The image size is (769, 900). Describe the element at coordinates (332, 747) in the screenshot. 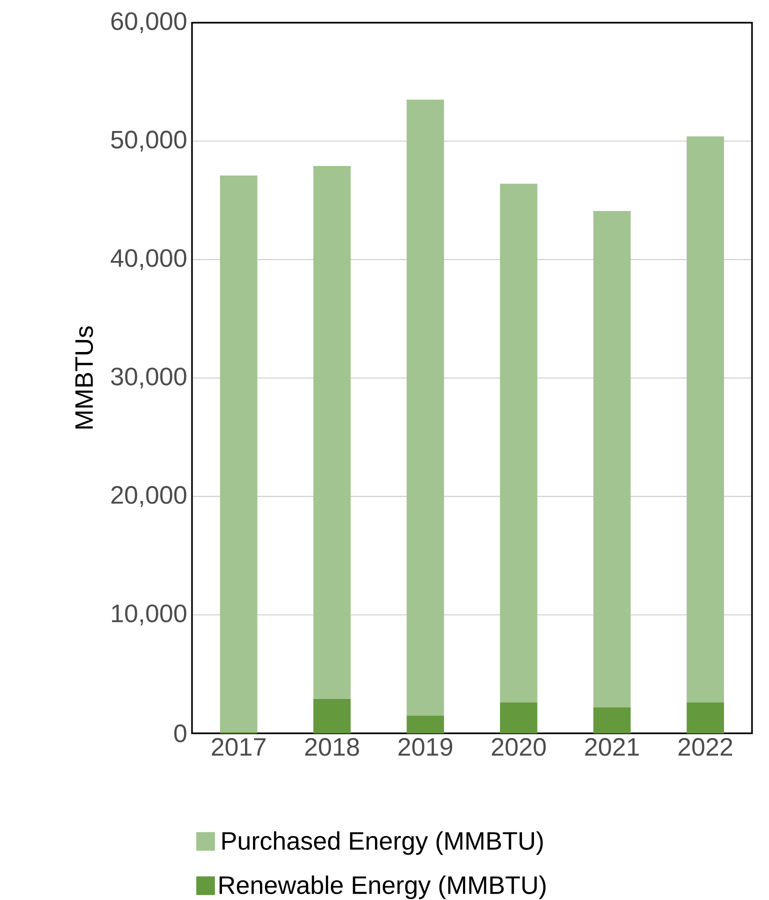

I see `x-tick-label: 2018` at that location.